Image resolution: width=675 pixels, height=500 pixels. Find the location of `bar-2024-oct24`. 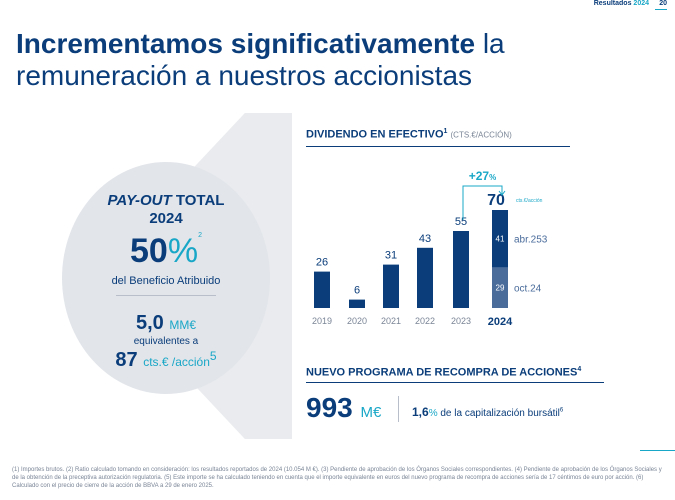

bar-2024-oct24 is located at coordinates (500, 287).